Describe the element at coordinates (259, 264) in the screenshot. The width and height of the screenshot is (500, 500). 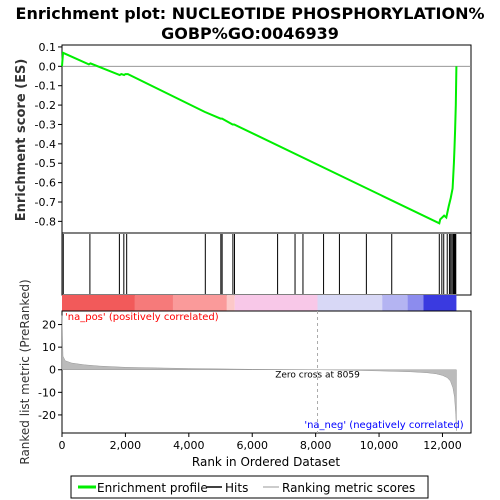
I see `hit-markers` at that location.